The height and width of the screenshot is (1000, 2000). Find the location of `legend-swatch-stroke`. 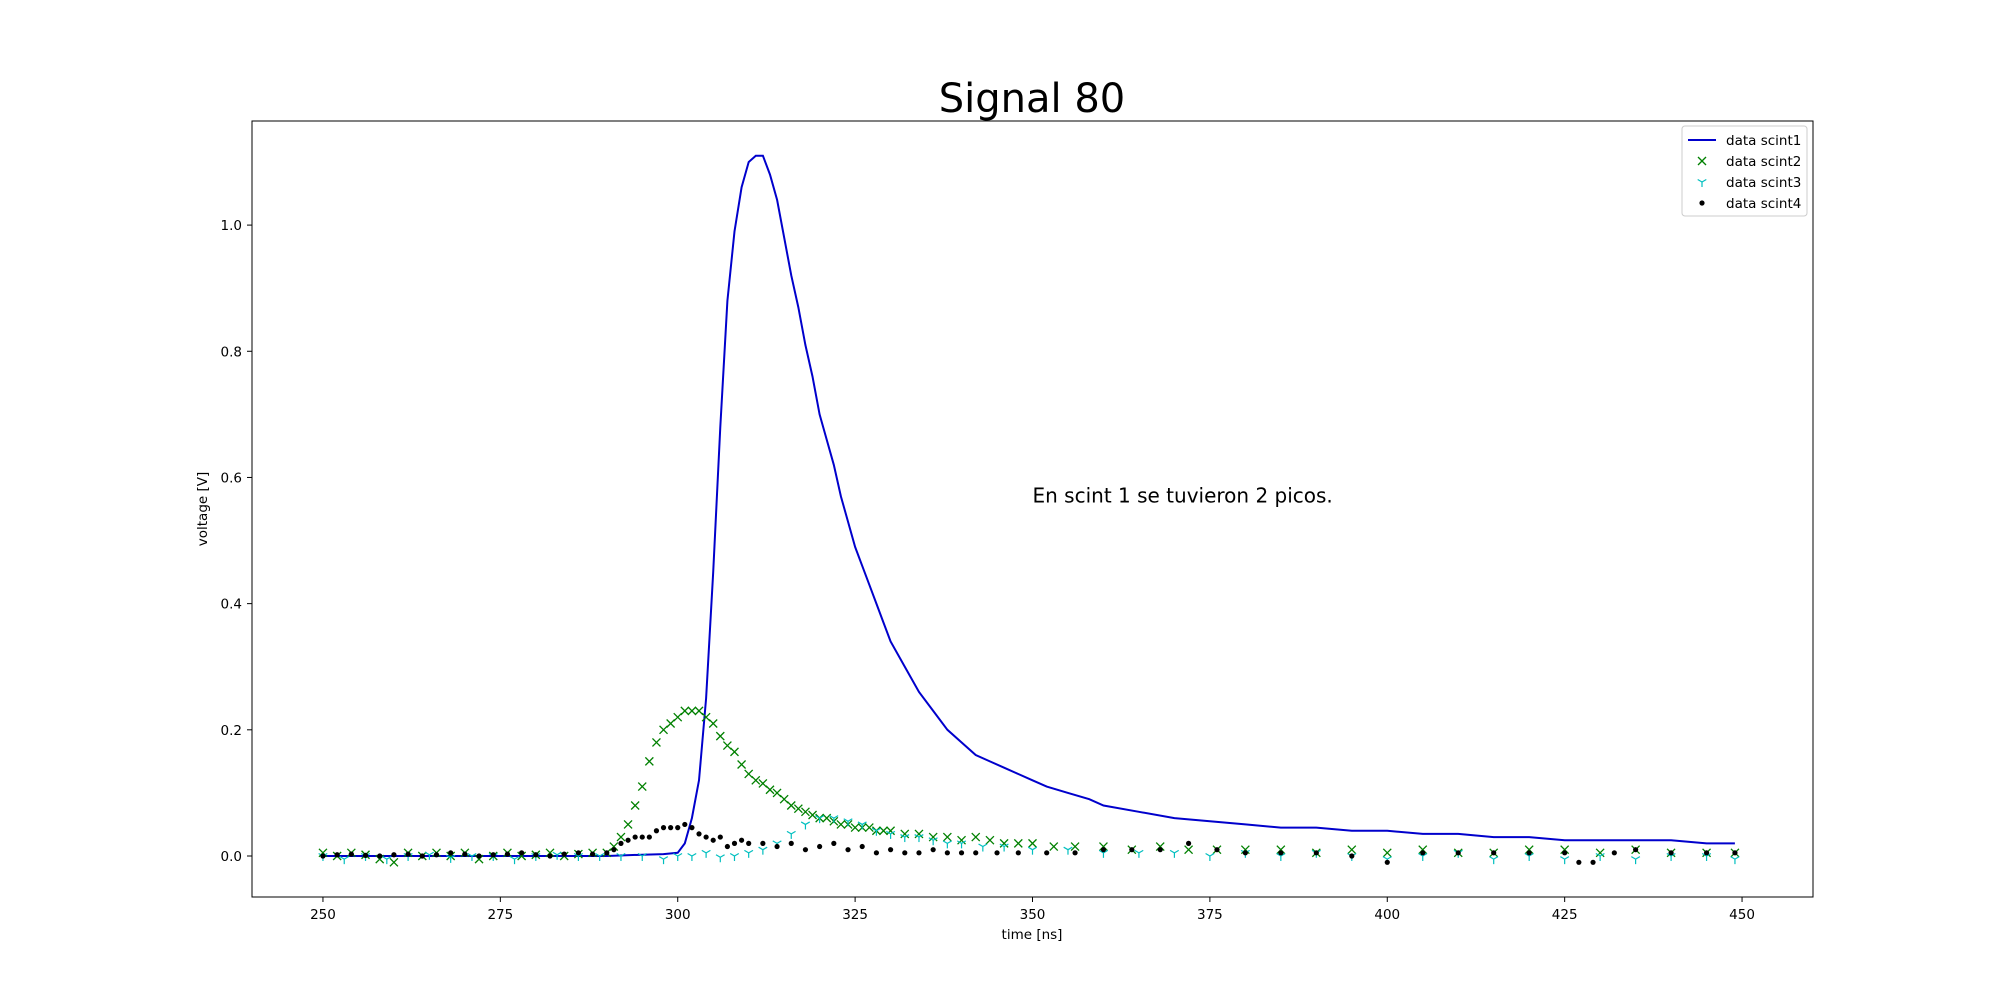

legend-swatch-stroke is located at coordinates (1704, 180).